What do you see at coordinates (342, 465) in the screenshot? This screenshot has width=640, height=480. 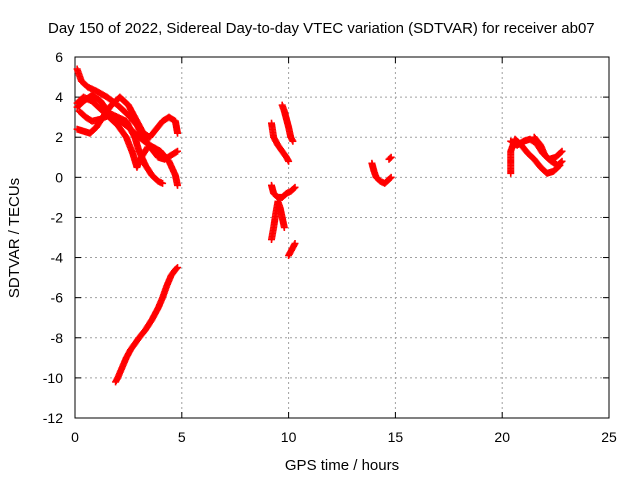 I see `x-axis-label: GPS time / hours` at bounding box center [342, 465].